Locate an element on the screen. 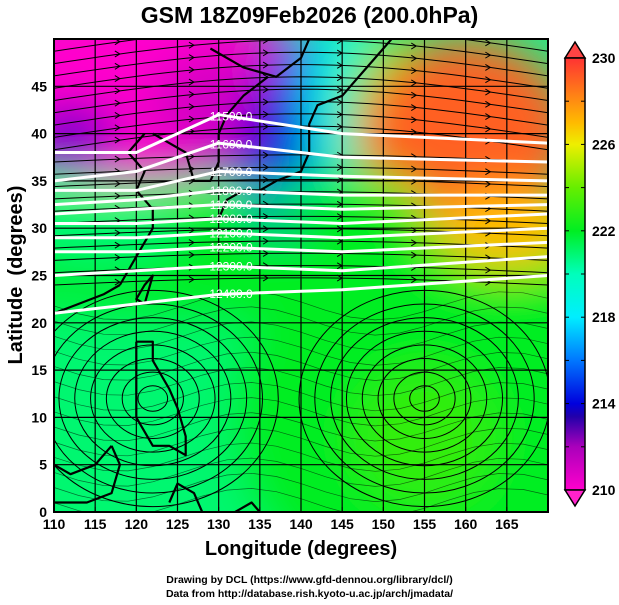 This screenshot has width=619, height=605. contour-label: 12100.0 is located at coordinates (231, 233).